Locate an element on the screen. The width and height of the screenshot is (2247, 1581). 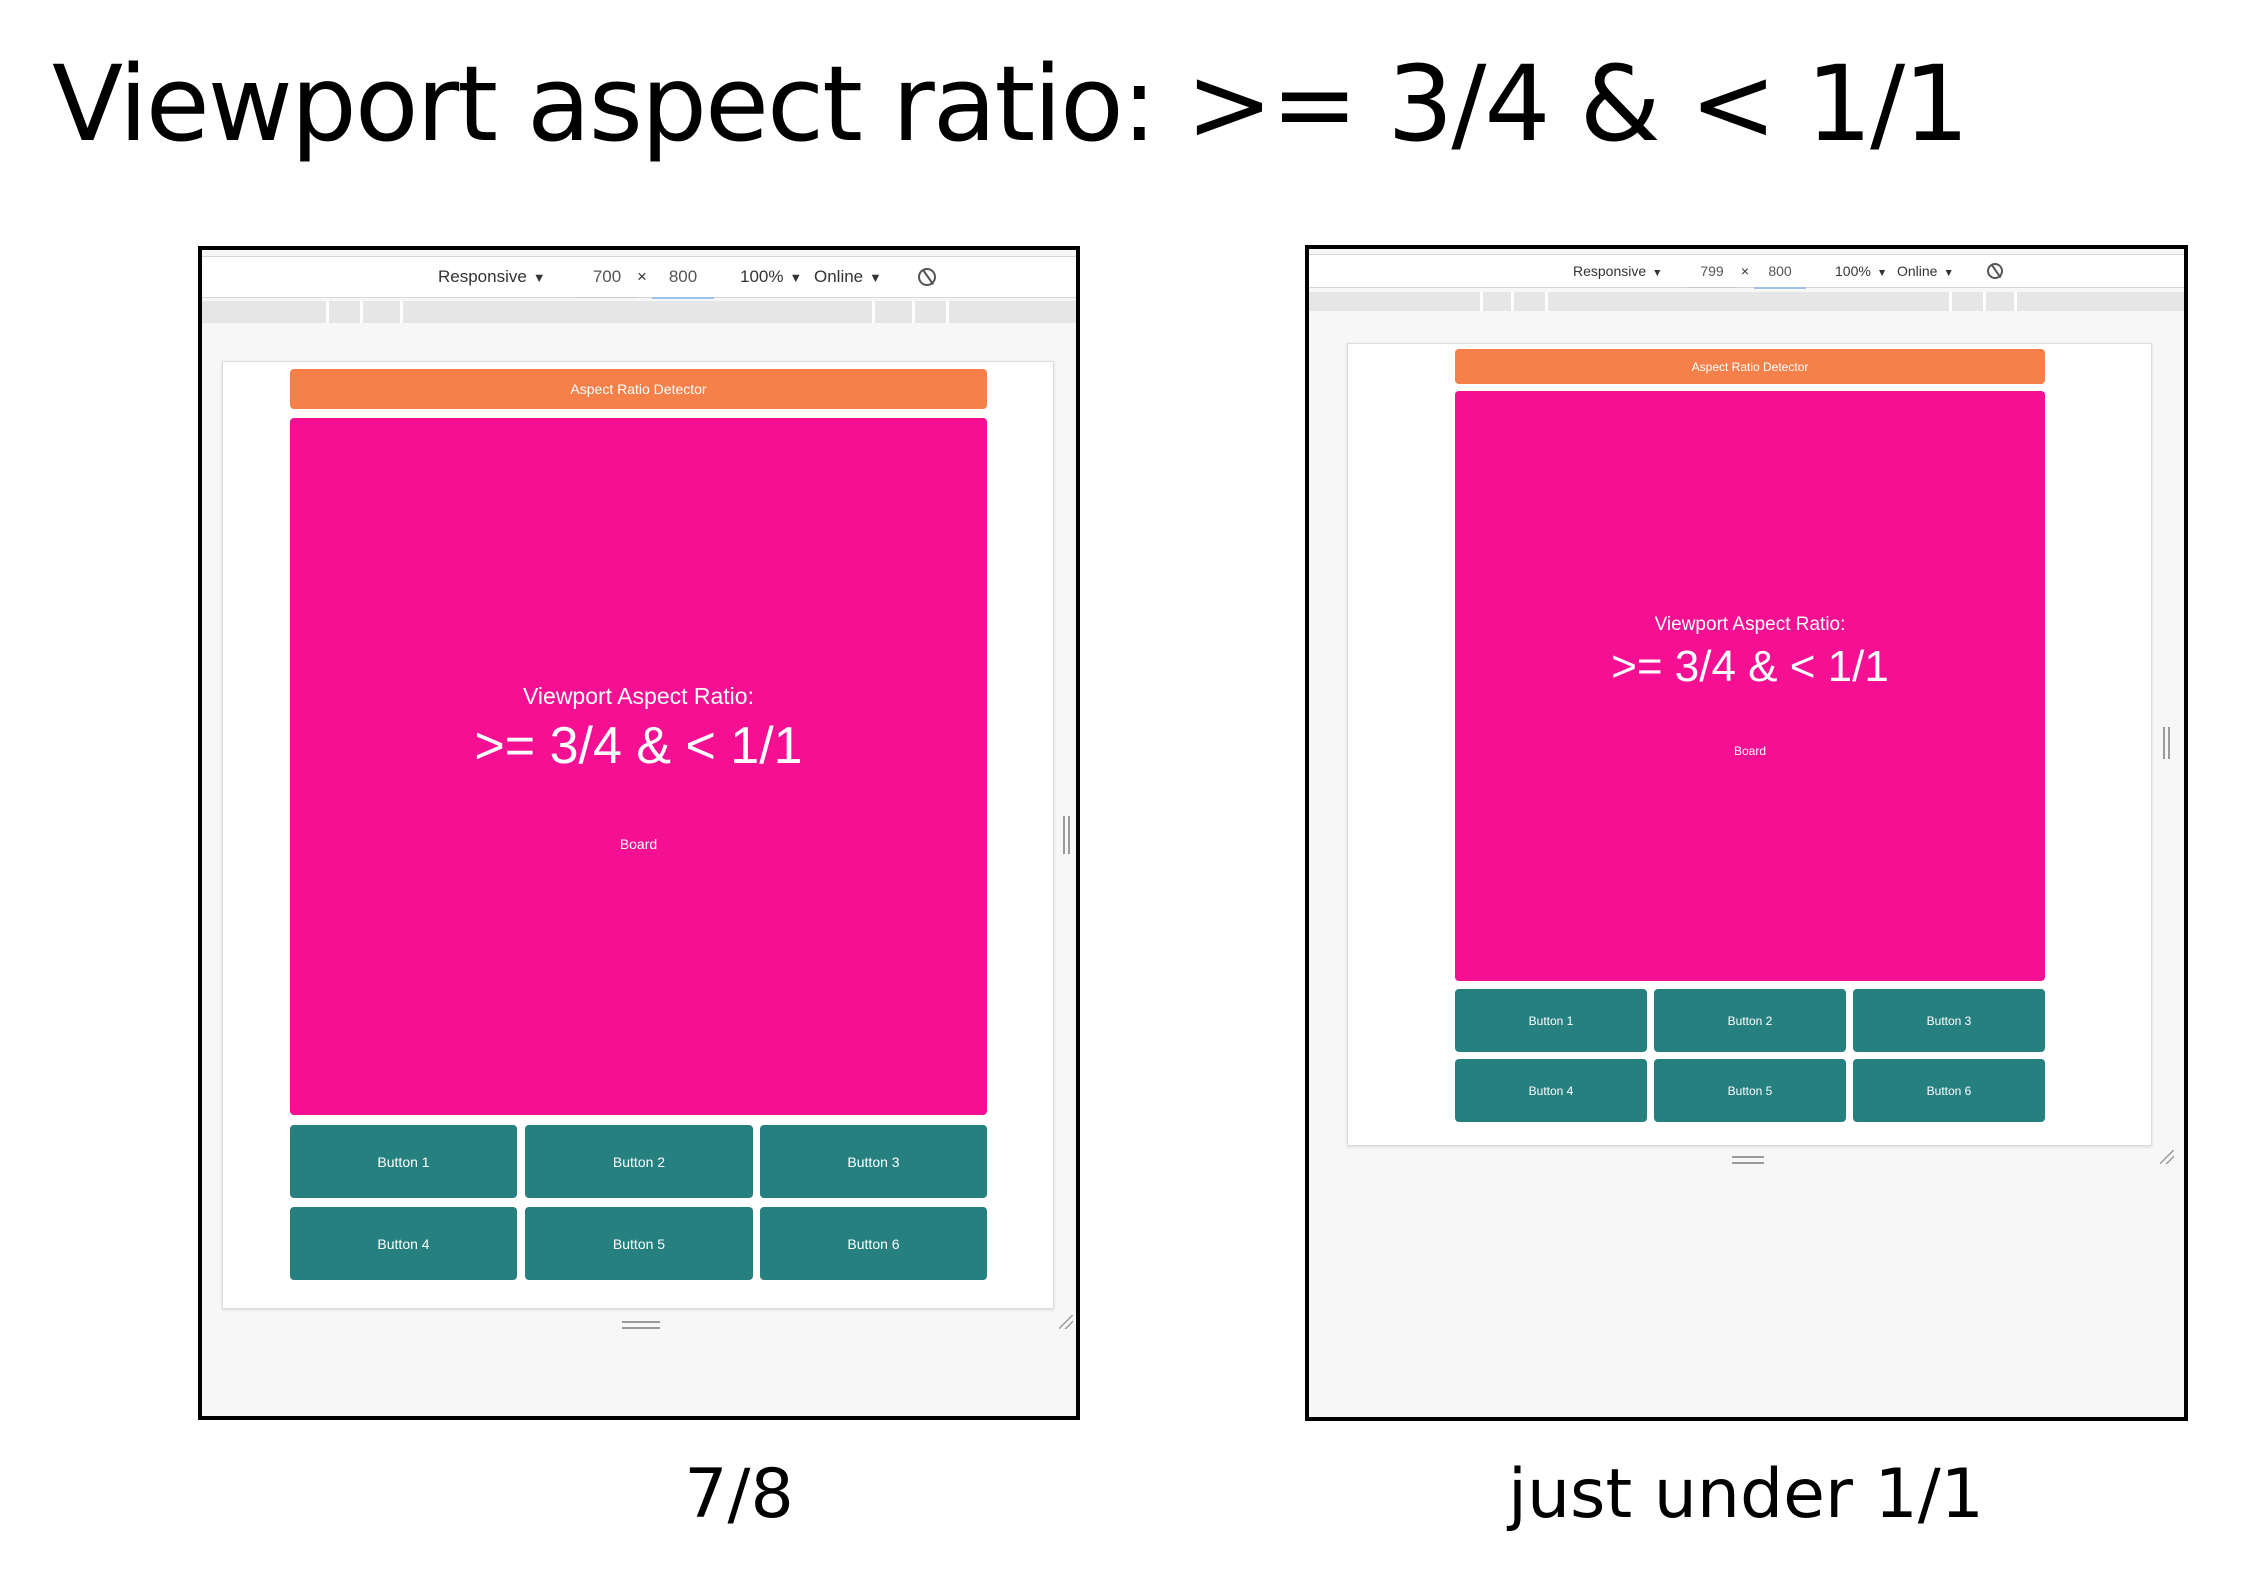
width-input: 799 is located at coordinates (1712, 271).